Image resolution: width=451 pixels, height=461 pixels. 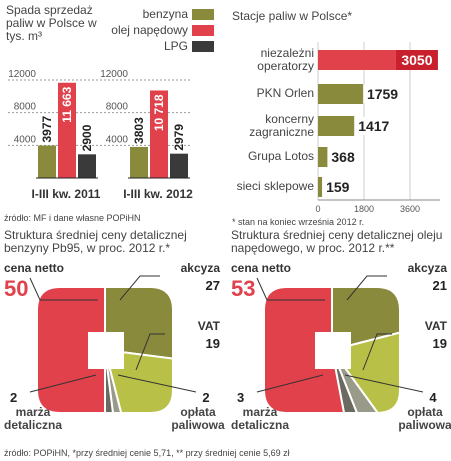 What do you see at coordinates (159, 112) in the screenshot?
I see `bar-value-label: 10 718` at bounding box center [159, 112].